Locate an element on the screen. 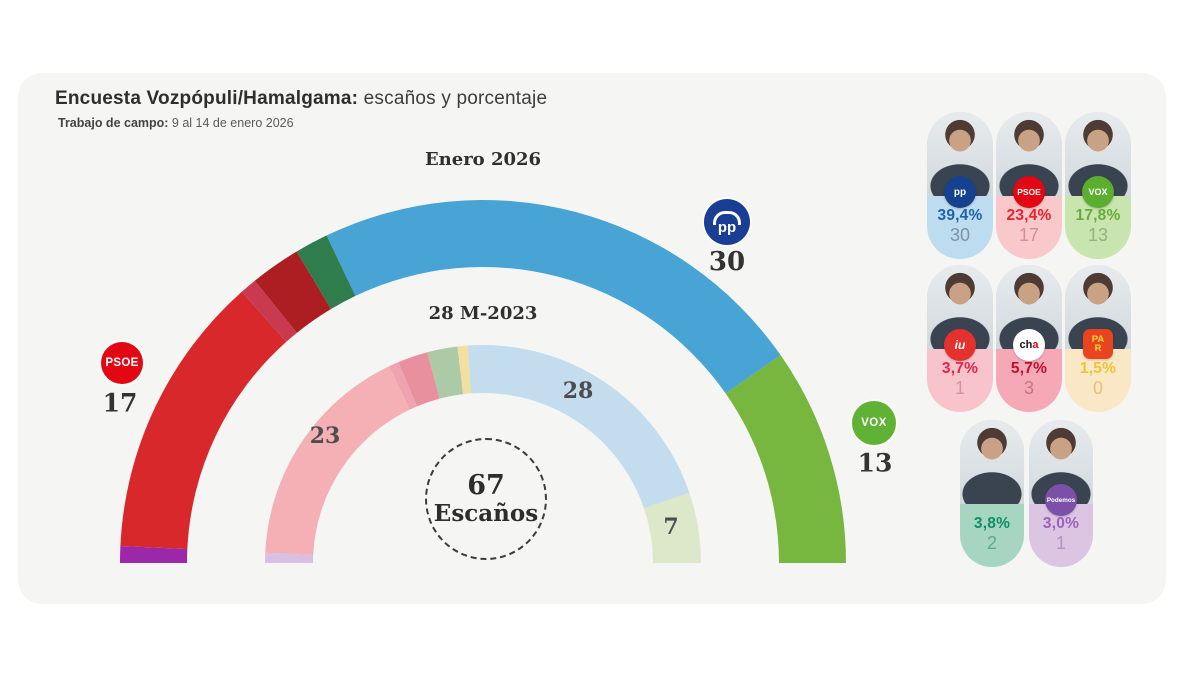  psoe-seats-2026: 17 is located at coordinates (120, 403).